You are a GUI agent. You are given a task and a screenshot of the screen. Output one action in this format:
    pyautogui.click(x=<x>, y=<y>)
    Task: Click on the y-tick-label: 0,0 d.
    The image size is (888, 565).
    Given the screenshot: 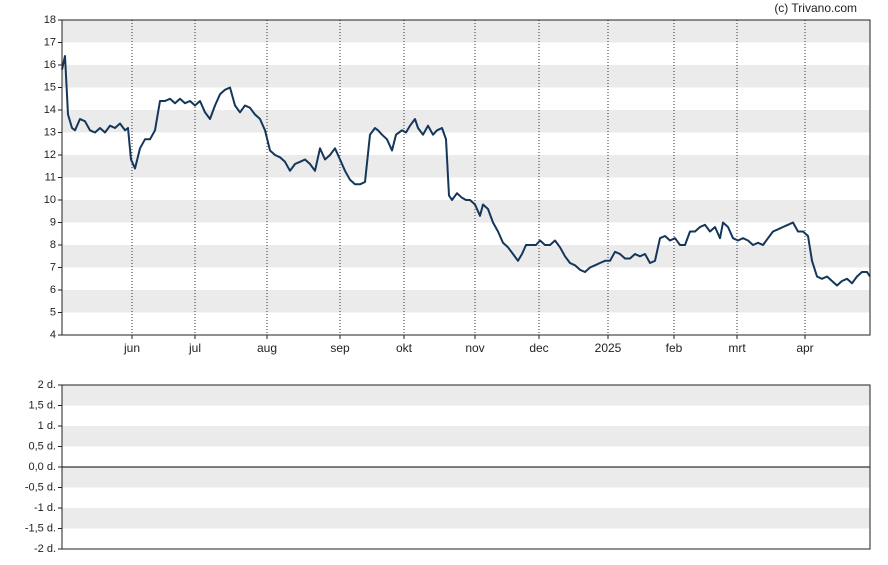 What is the action you would take?
    pyautogui.click(x=42, y=467)
    